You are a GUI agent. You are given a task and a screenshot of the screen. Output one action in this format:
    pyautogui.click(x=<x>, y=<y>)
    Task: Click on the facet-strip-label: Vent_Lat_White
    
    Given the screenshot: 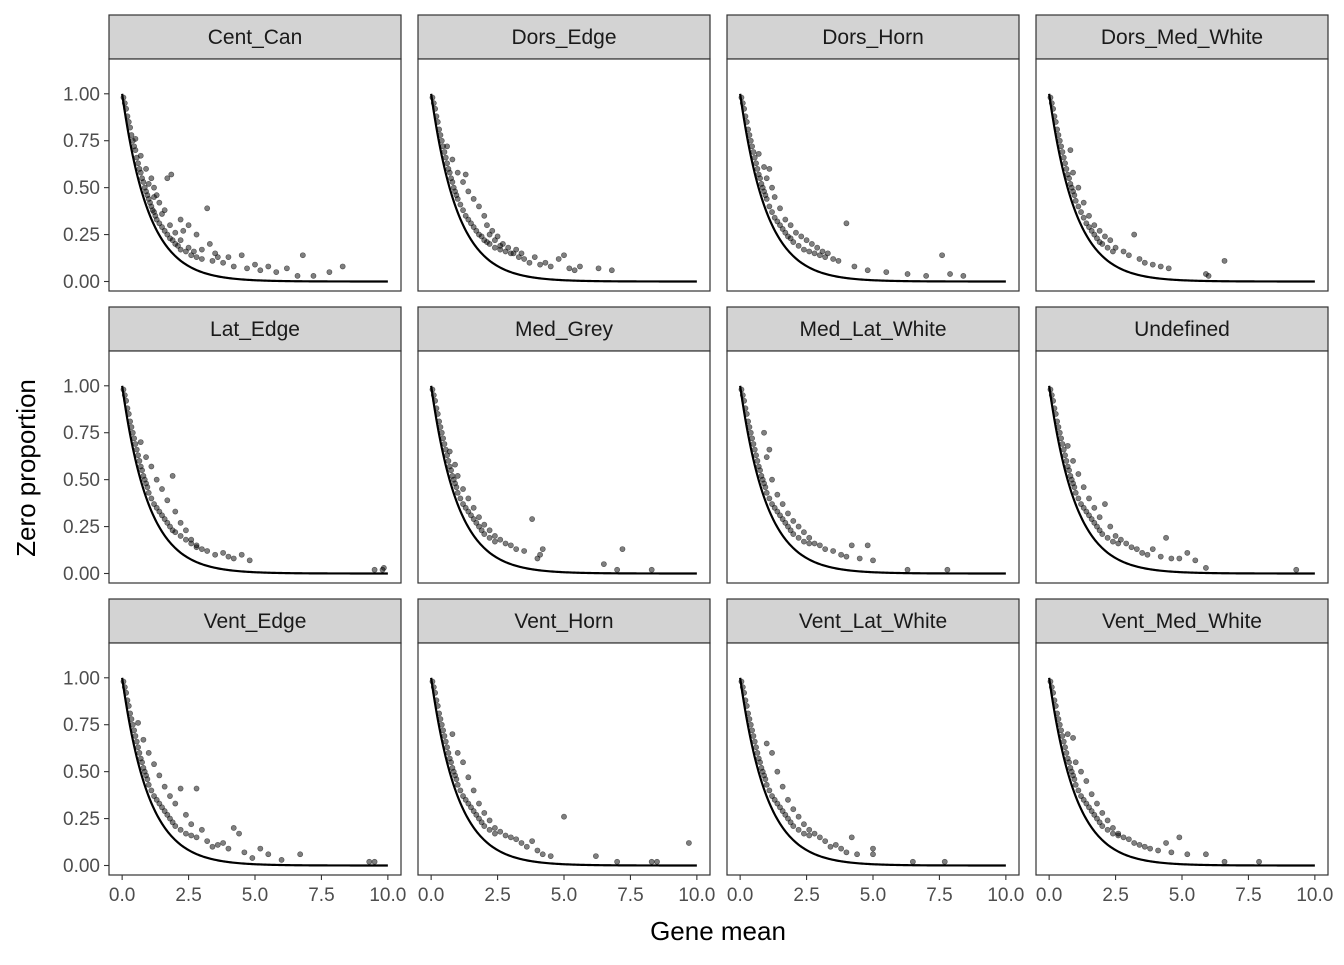 What is the action you would take?
    pyautogui.click(x=873, y=621)
    